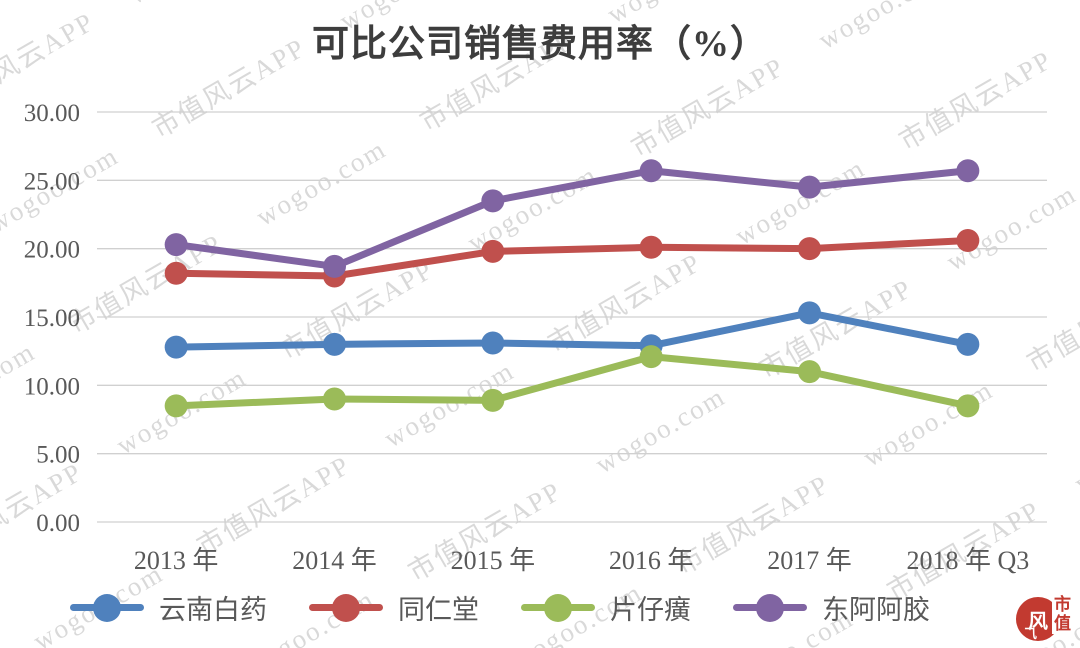 This screenshot has width=1080, height=648. I want to click on series-line-片仔癀, so click(572, 381).